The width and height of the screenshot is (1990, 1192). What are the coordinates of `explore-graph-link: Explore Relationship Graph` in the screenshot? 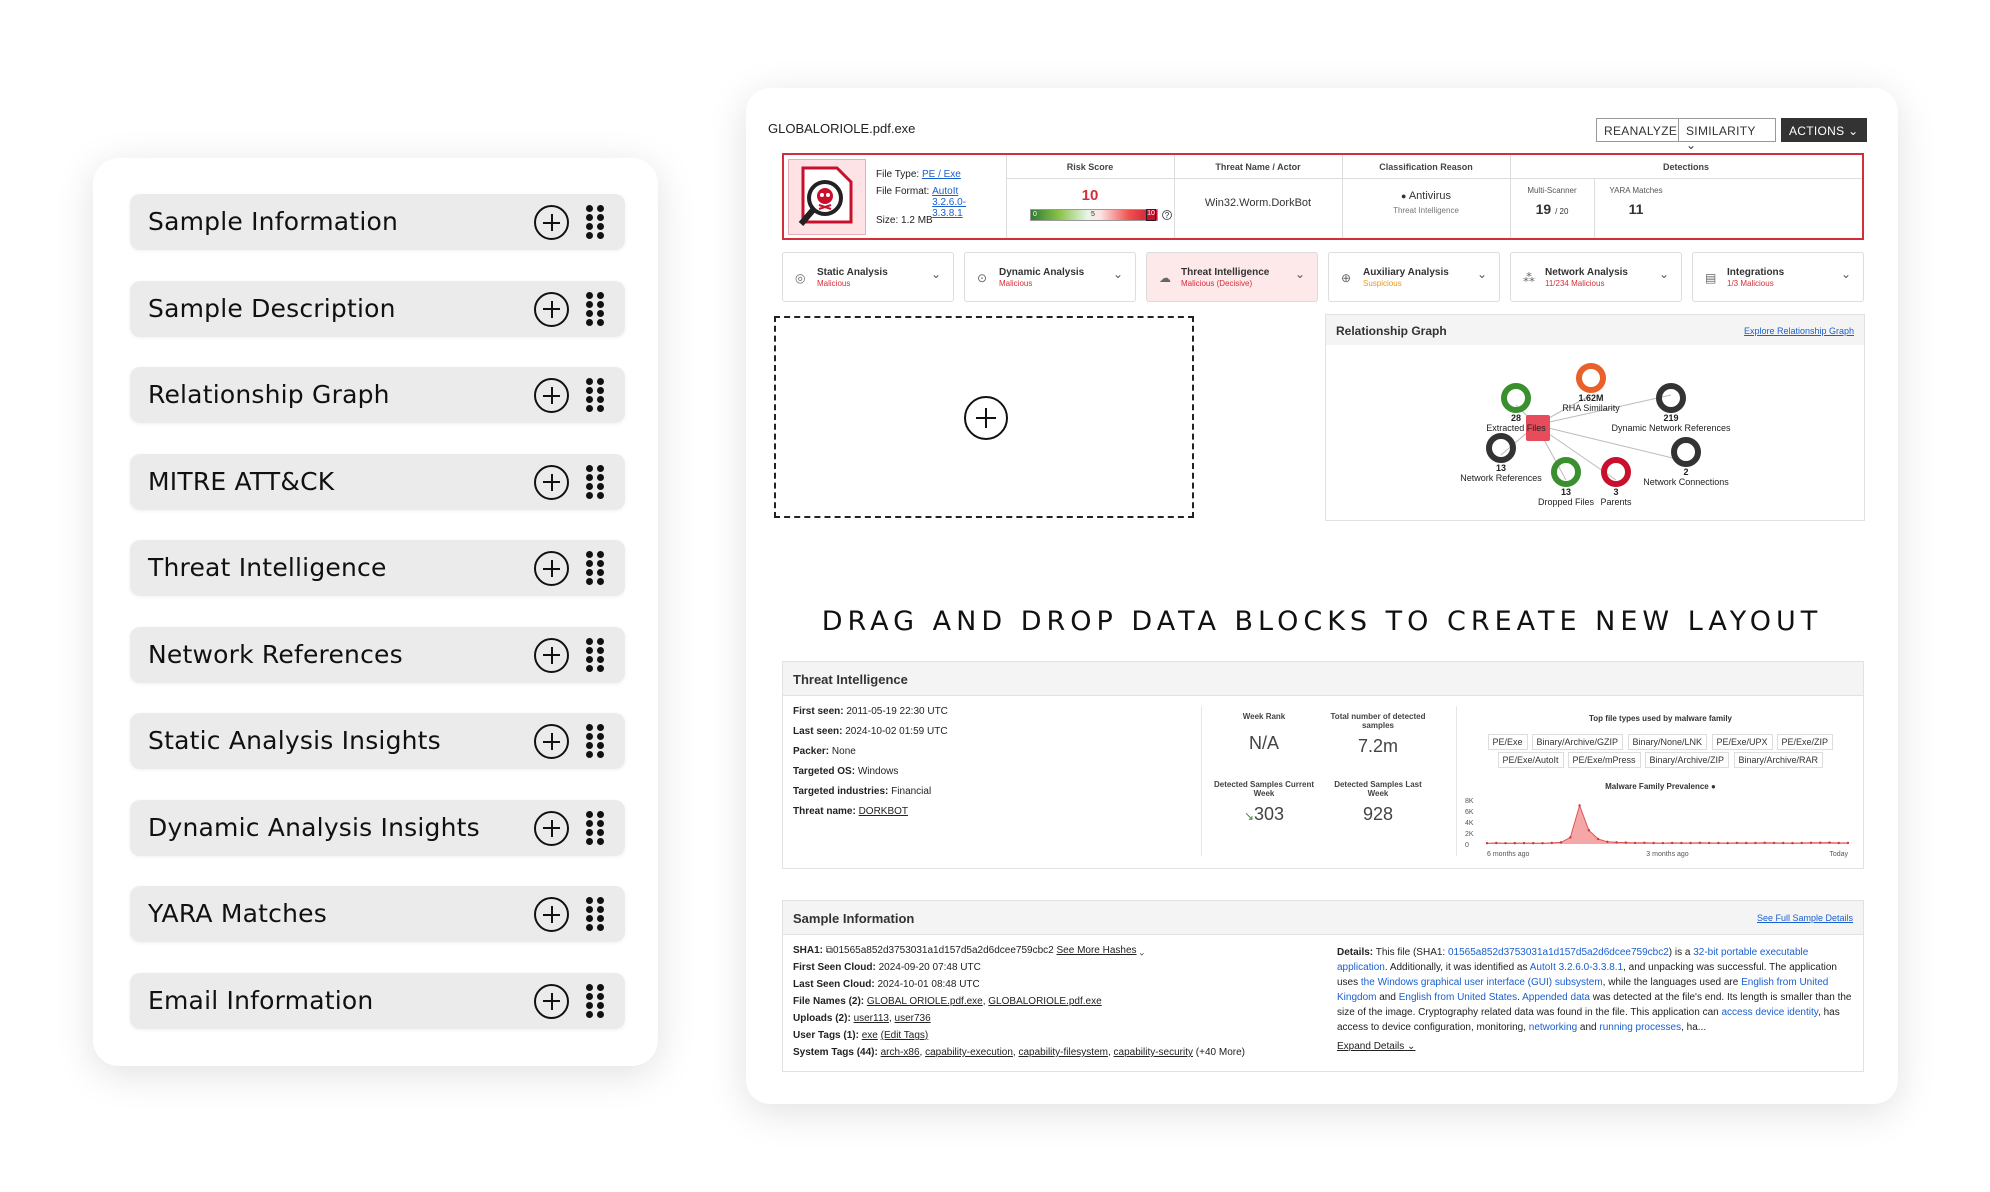 It's located at (1798, 331).